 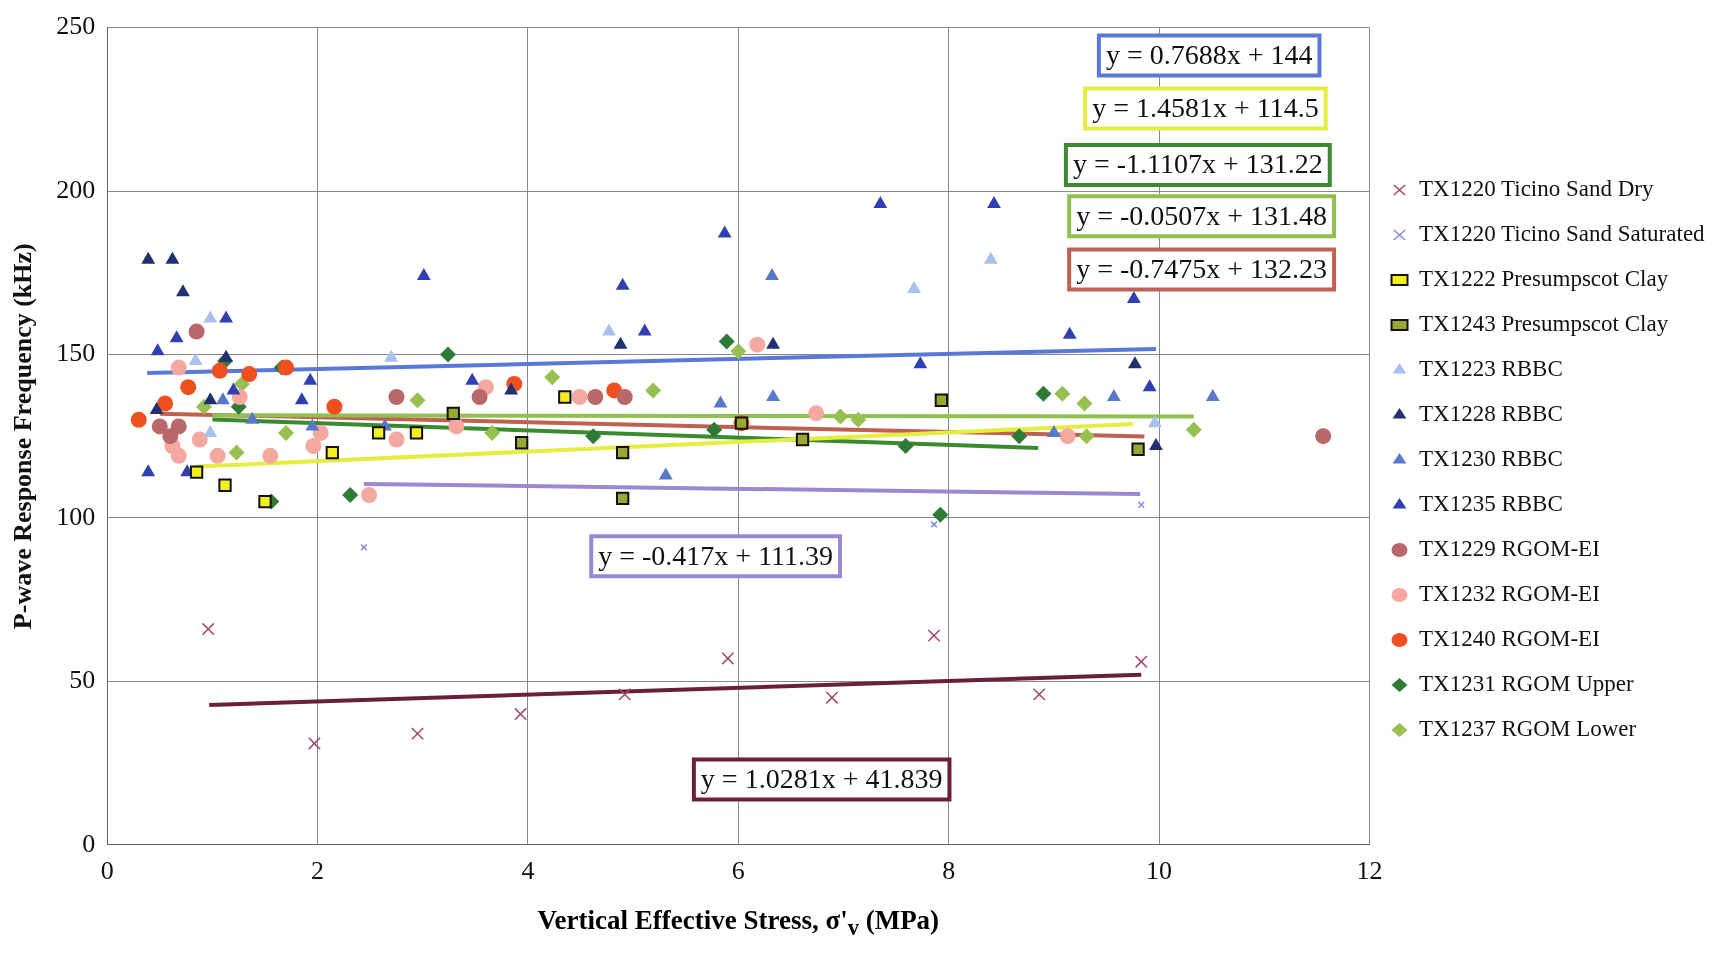 What do you see at coordinates (76, 516) in the screenshot?
I see `y-tick-label: 100` at bounding box center [76, 516].